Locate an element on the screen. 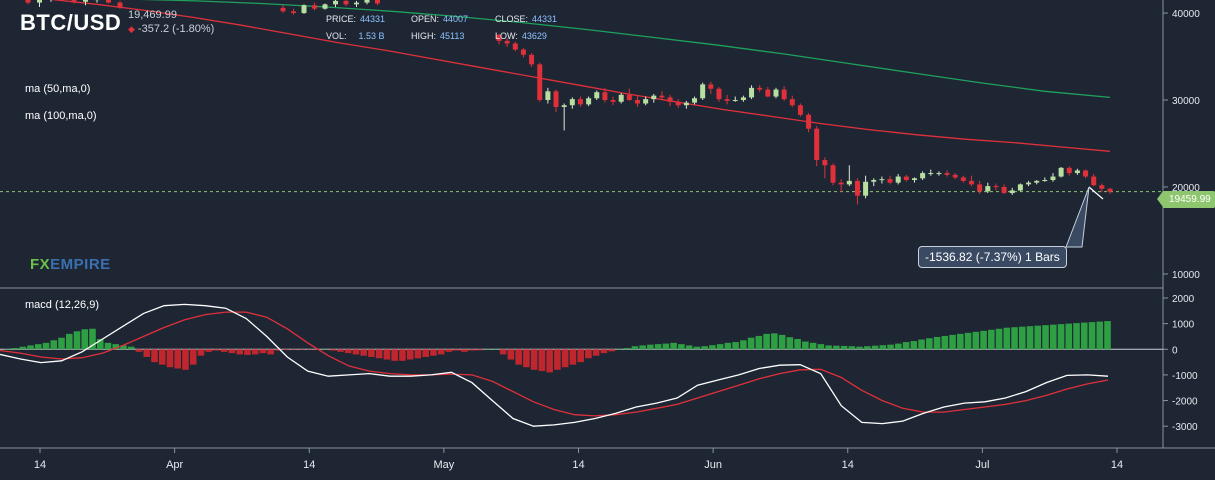 This screenshot has width=1215, height=480. ohlc-price: PRICE: 44331 is located at coordinates (355, 19).